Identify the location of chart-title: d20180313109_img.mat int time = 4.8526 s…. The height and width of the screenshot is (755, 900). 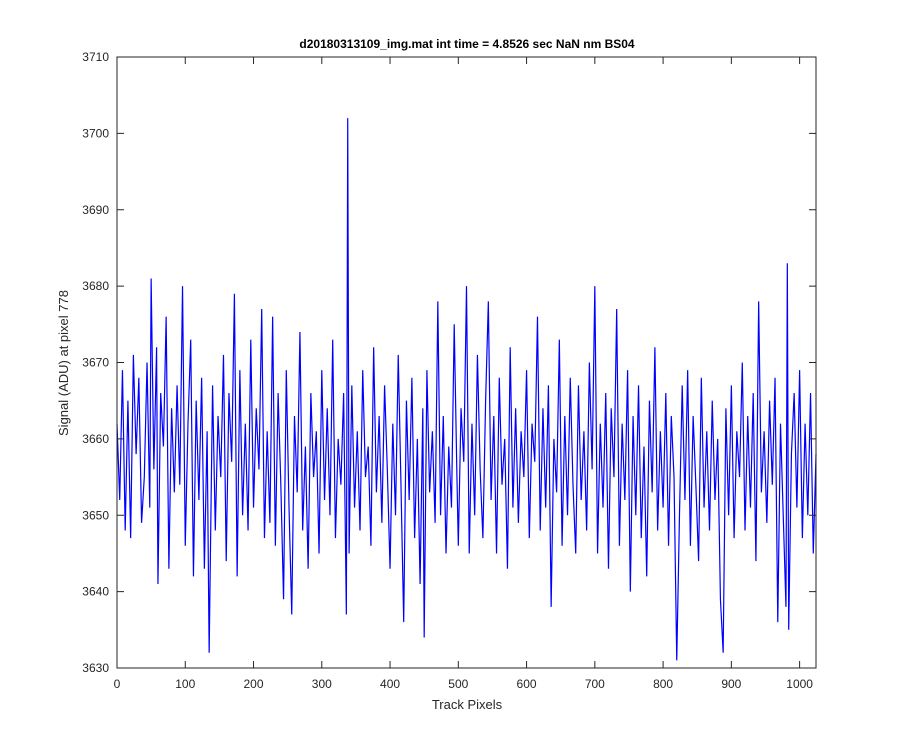
(467, 44).